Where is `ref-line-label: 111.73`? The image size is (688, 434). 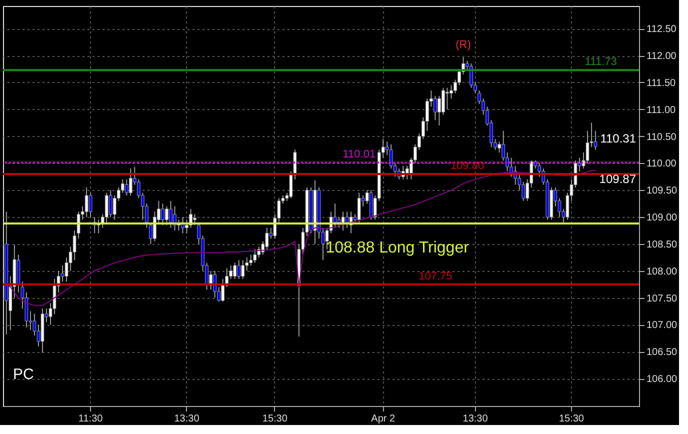
ref-line-label: 111.73 is located at coordinates (600, 62).